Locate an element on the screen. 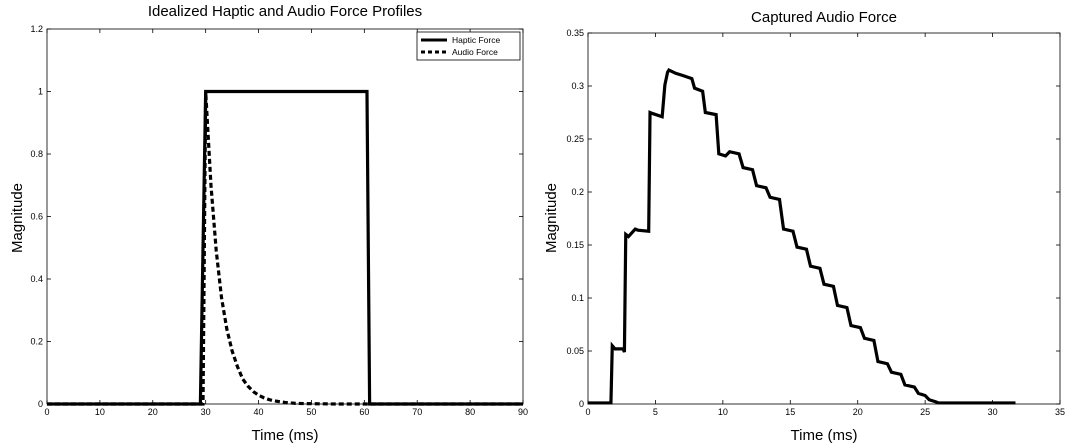 This screenshot has width=1065, height=445. x-tick-label: 15 is located at coordinates (790, 412).